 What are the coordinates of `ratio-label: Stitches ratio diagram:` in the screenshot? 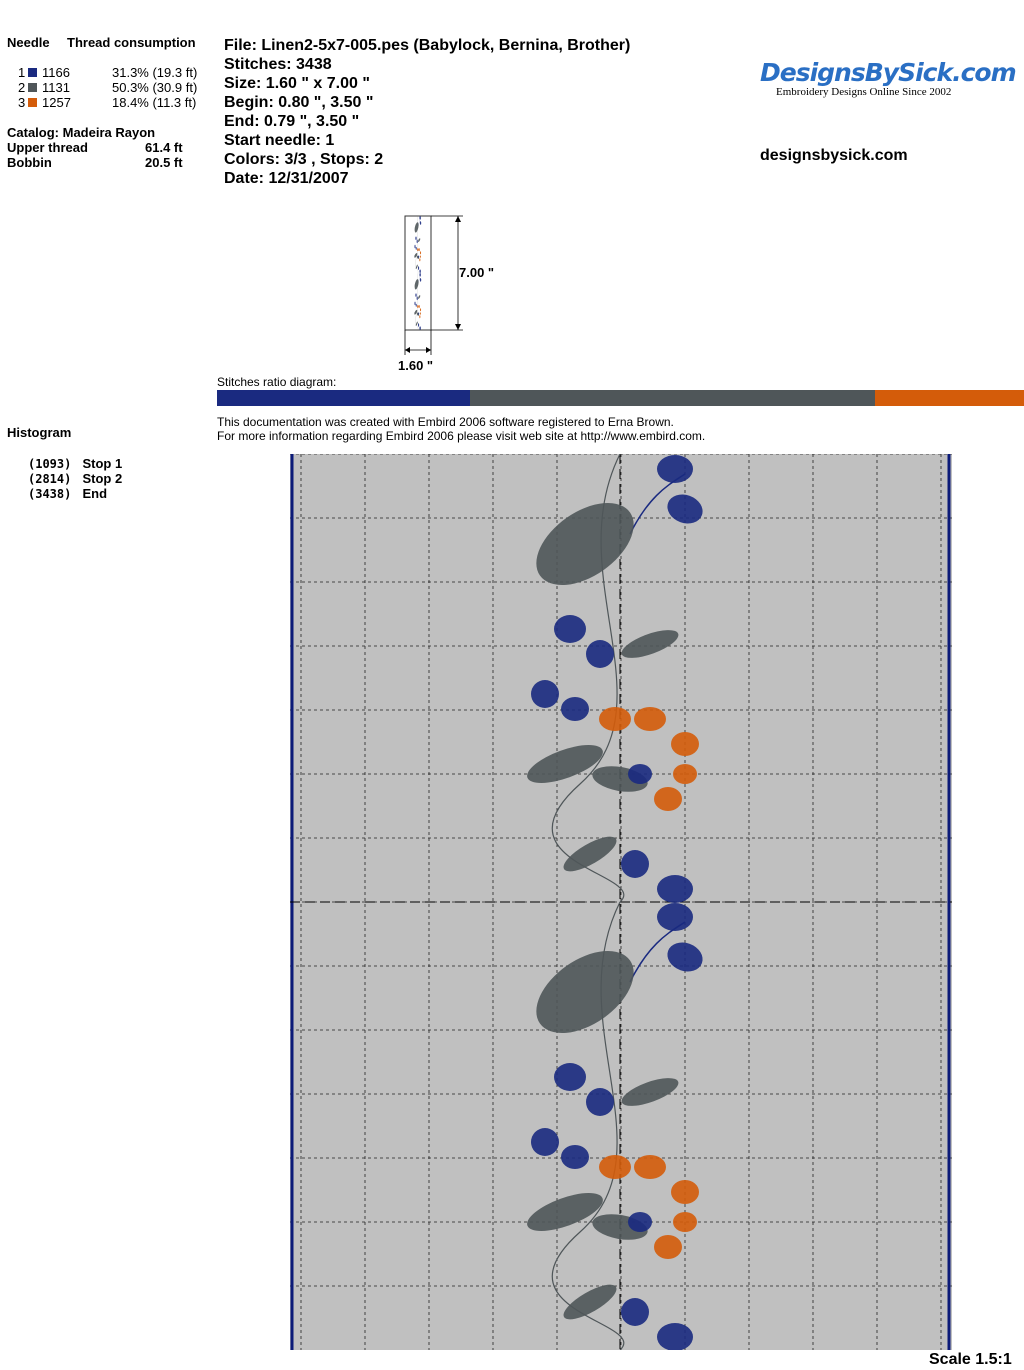 It's located at (277, 382).